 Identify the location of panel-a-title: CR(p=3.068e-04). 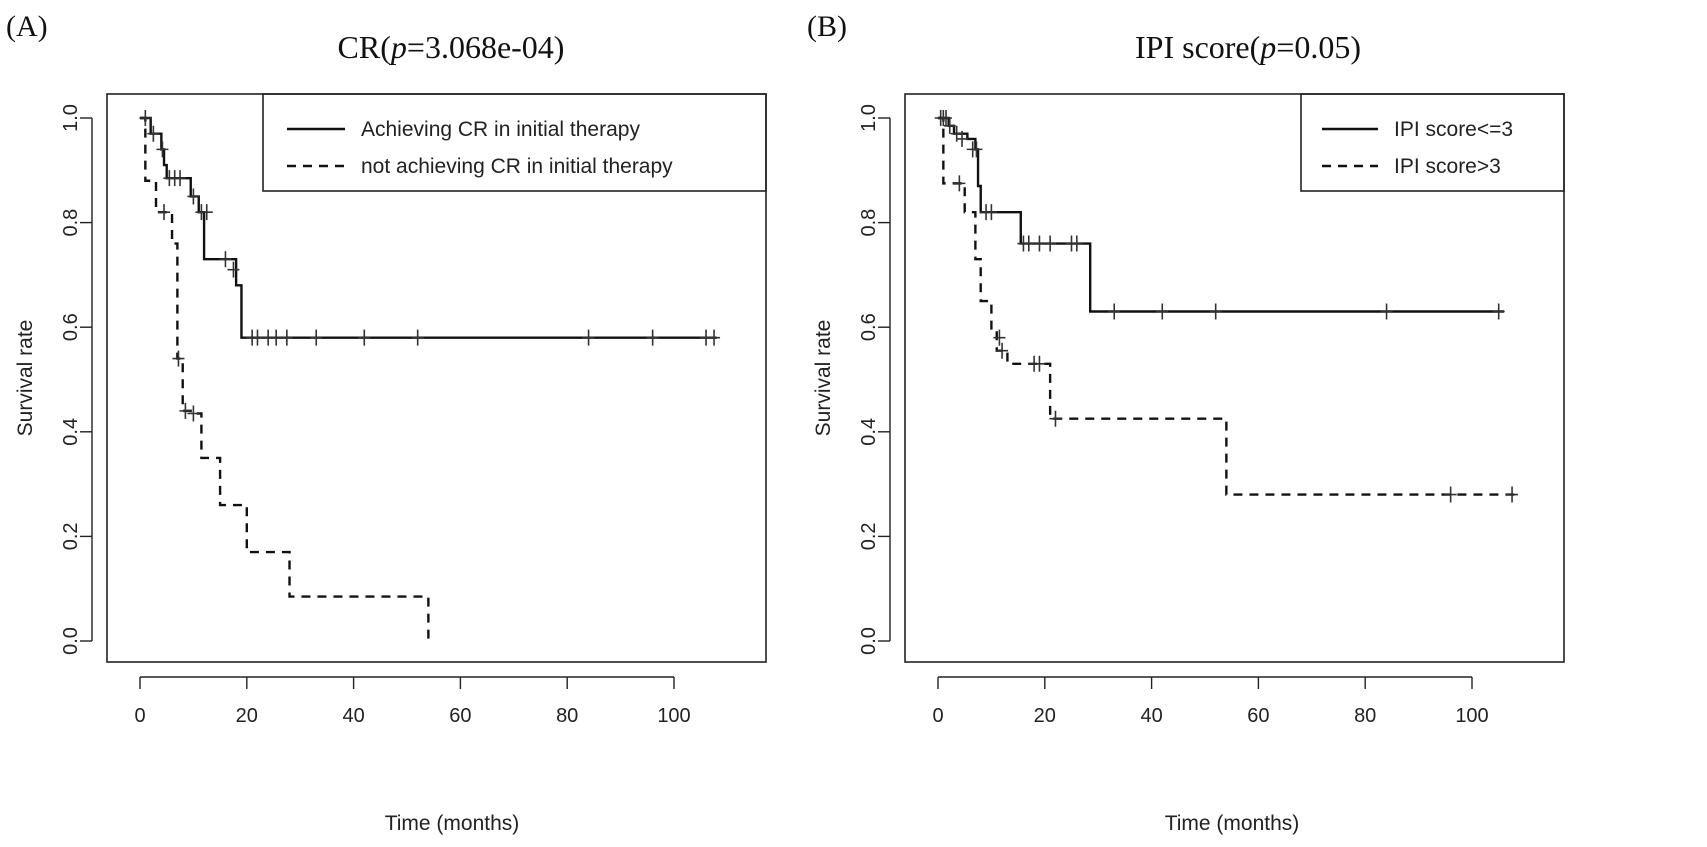
(451, 47).